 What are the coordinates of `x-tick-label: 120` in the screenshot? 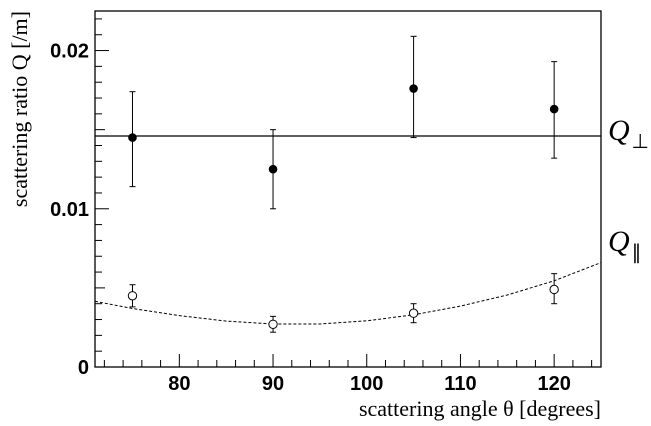 It's located at (553, 384).